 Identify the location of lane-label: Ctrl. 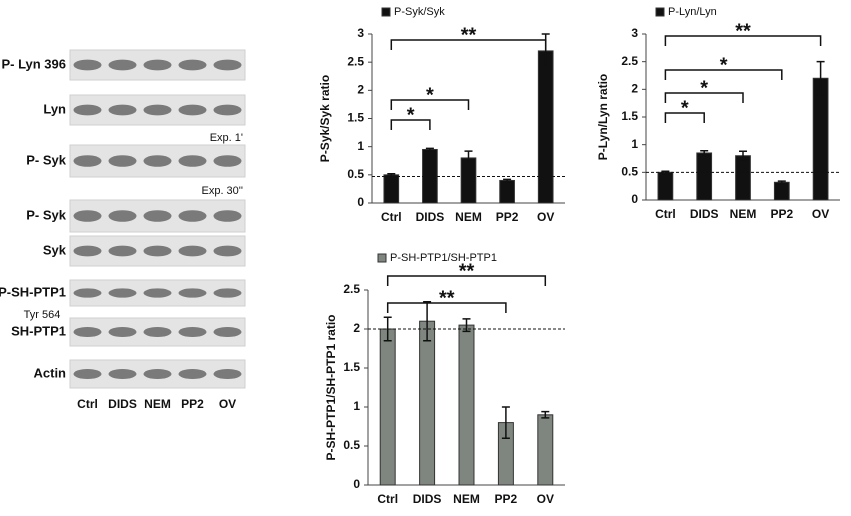
(87, 404).